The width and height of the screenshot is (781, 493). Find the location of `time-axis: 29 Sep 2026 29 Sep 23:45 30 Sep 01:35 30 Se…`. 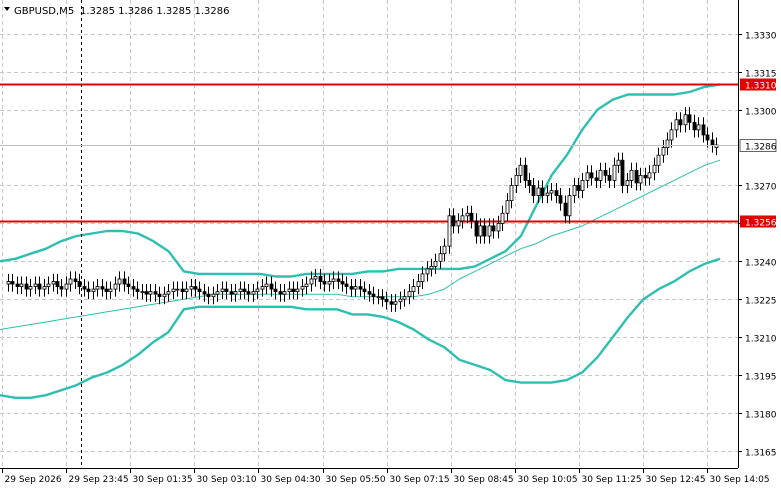

time-axis: 29 Sep 2026 29 Sep 23:45 30 Sep 01:35 30 Se… is located at coordinates (386, 476).